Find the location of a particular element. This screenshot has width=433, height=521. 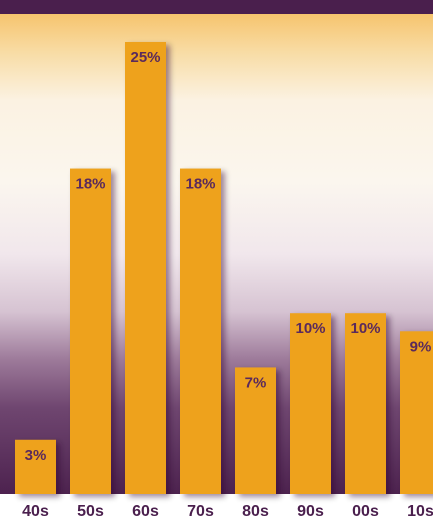

bar-70s is located at coordinates (200, 331).